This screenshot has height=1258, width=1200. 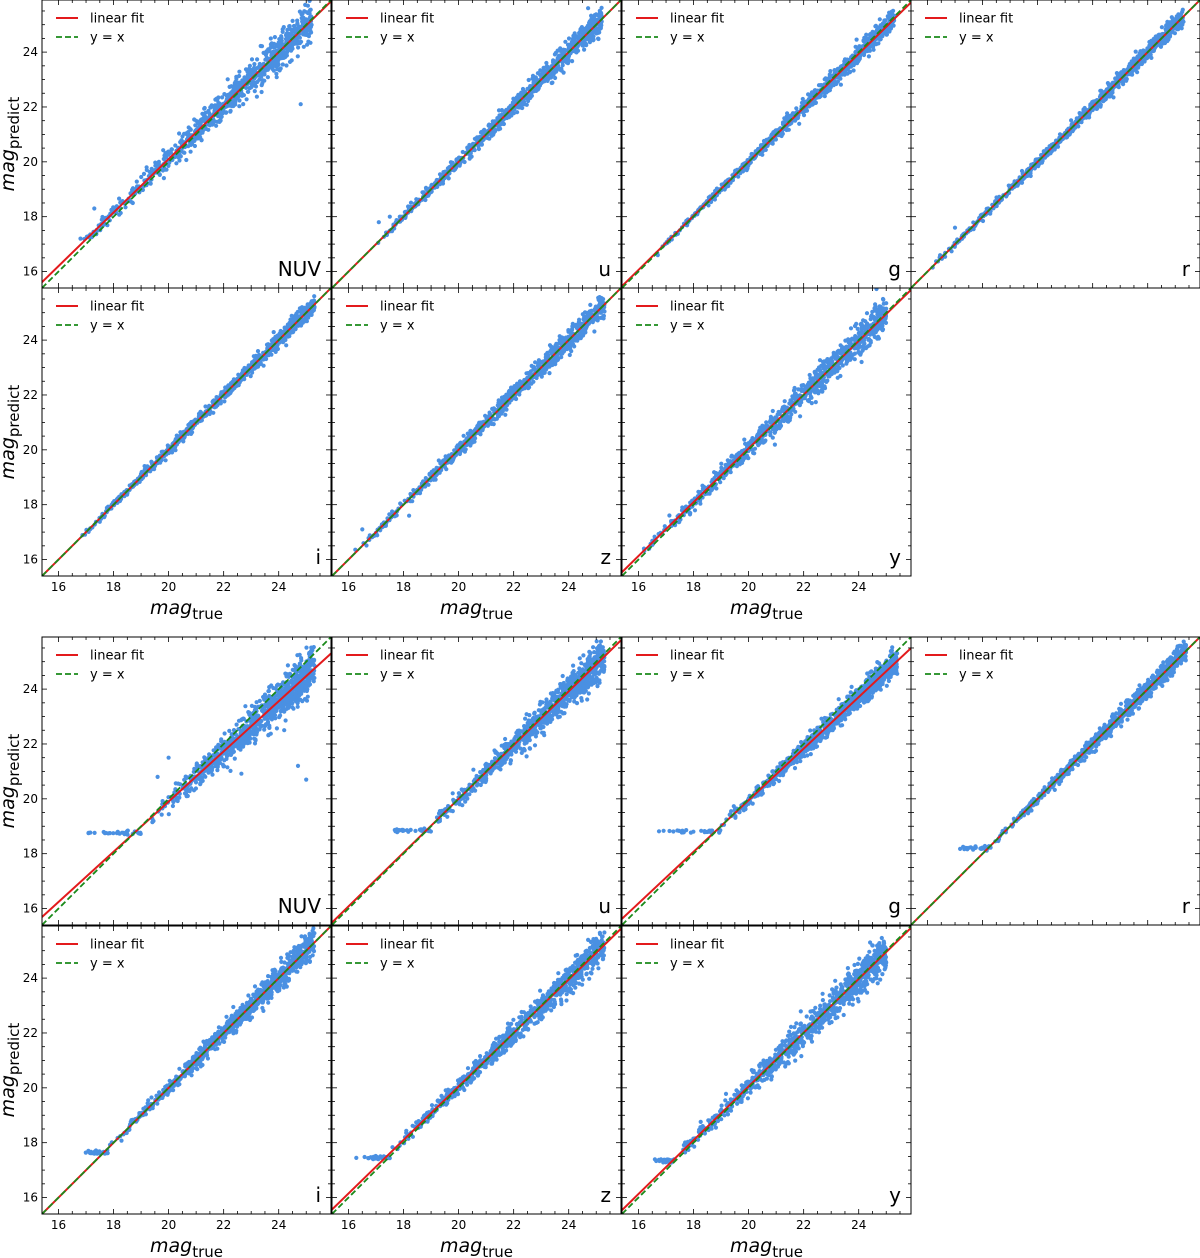 I want to click on legend-fit-label: linear fit, so click(x=697, y=19).